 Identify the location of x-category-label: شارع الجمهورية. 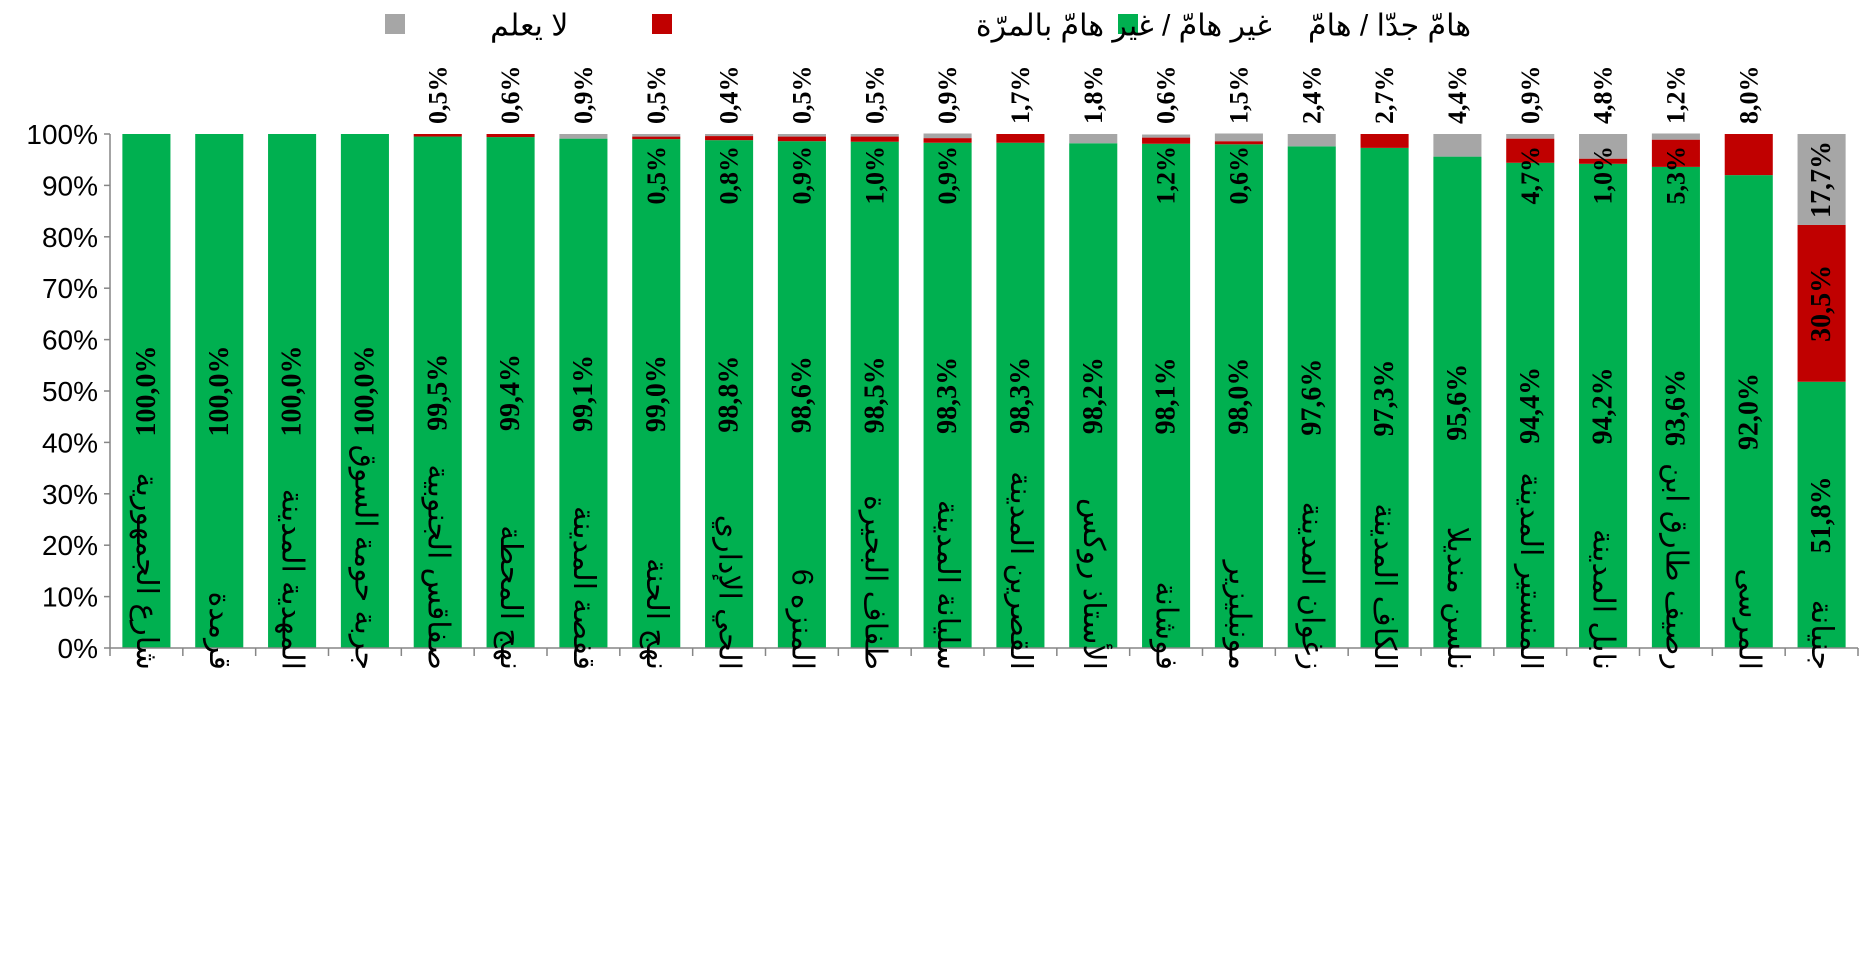
(146, 571).